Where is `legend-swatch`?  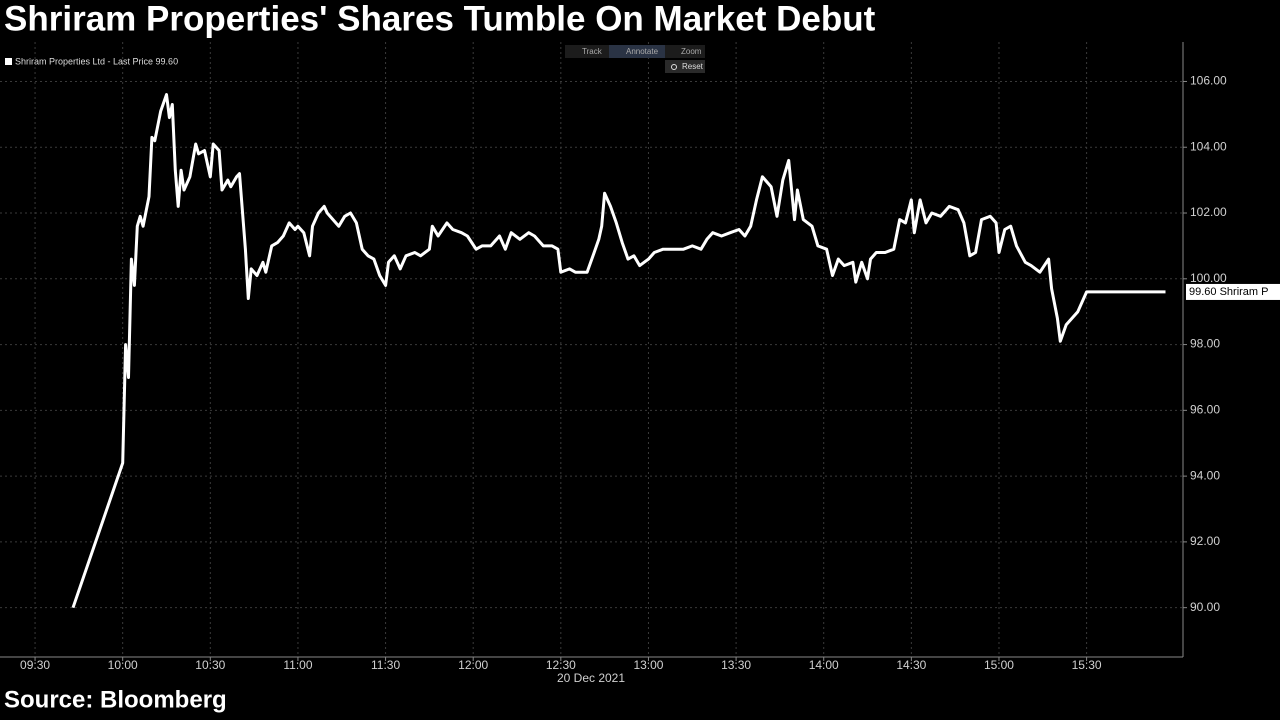 legend-swatch is located at coordinates (8, 61).